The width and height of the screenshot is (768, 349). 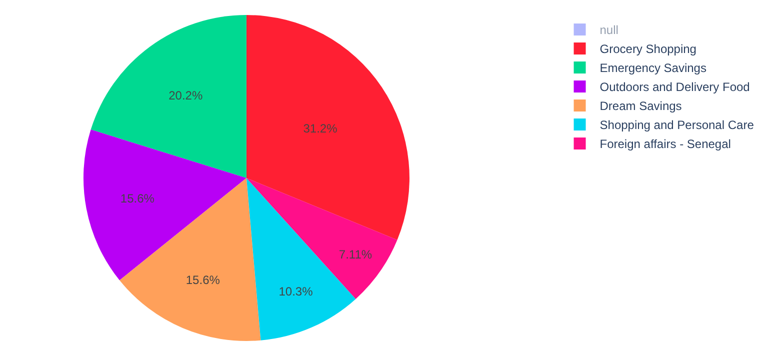 What do you see at coordinates (185, 95) in the screenshot?
I see `data-label: 20.2%` at bounding box center [185, 95].